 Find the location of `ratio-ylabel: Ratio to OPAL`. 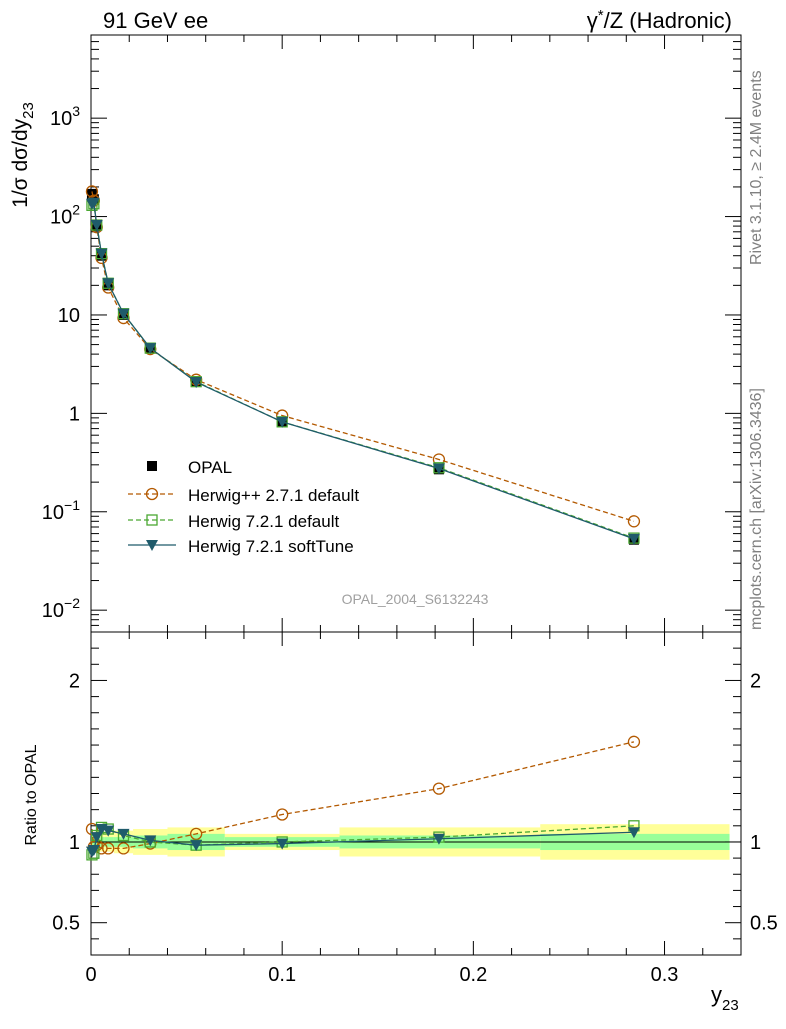

ratio-ylabel: Ratio to OPAL is located at coordinates (31, 794).